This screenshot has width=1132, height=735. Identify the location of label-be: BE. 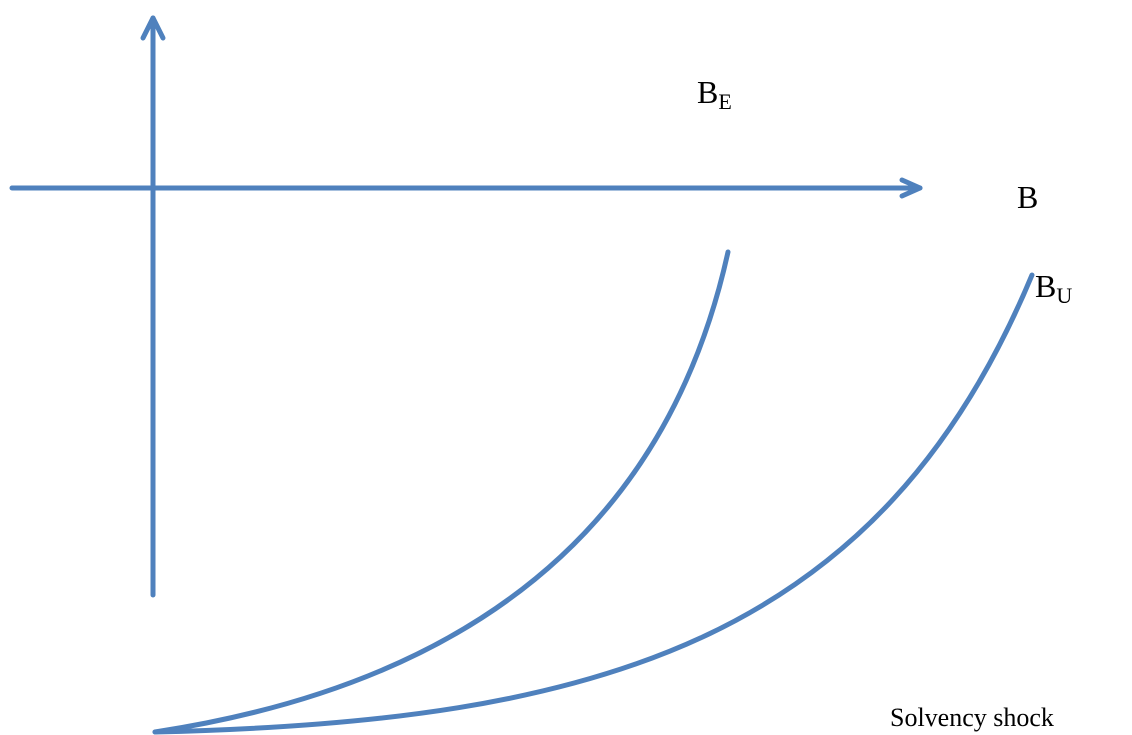
(714, 94).